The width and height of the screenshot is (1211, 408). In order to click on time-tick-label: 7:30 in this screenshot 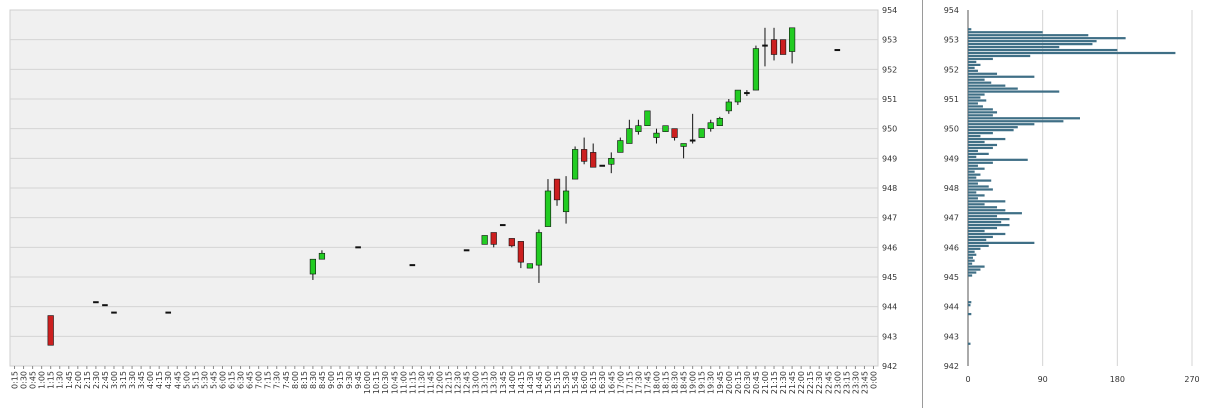, I will do `click(277, 380)`.